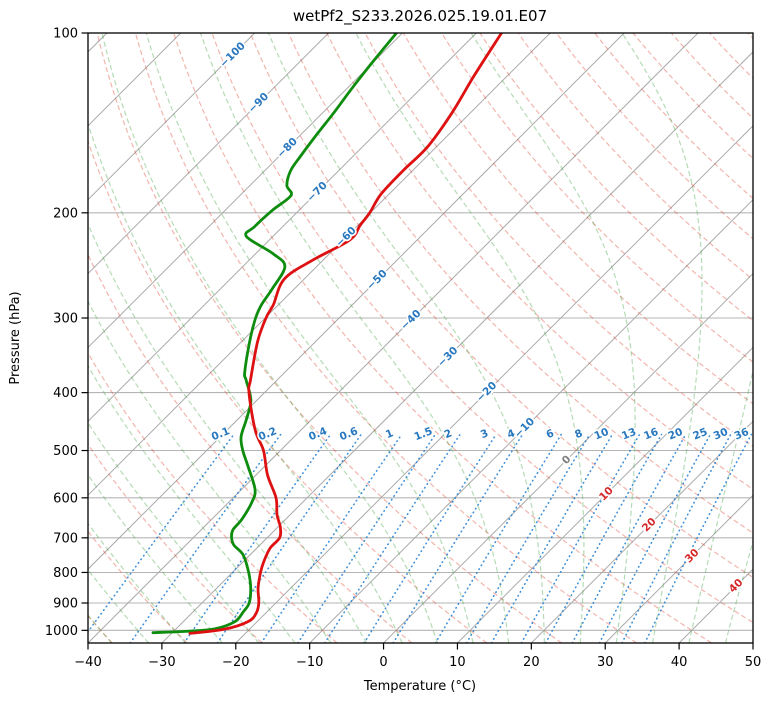 This screenshot has height=712, width=775. Describe the element at coordinates (602, 434) in the screenshot. I see `mixing-ratio-label: 10` at that location.